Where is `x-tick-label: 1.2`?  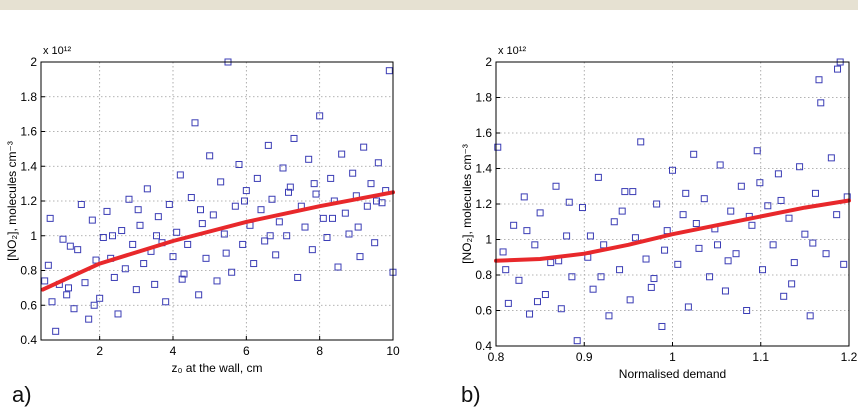 x-tick-label: 1.2 is located at coordinates (849, 357).